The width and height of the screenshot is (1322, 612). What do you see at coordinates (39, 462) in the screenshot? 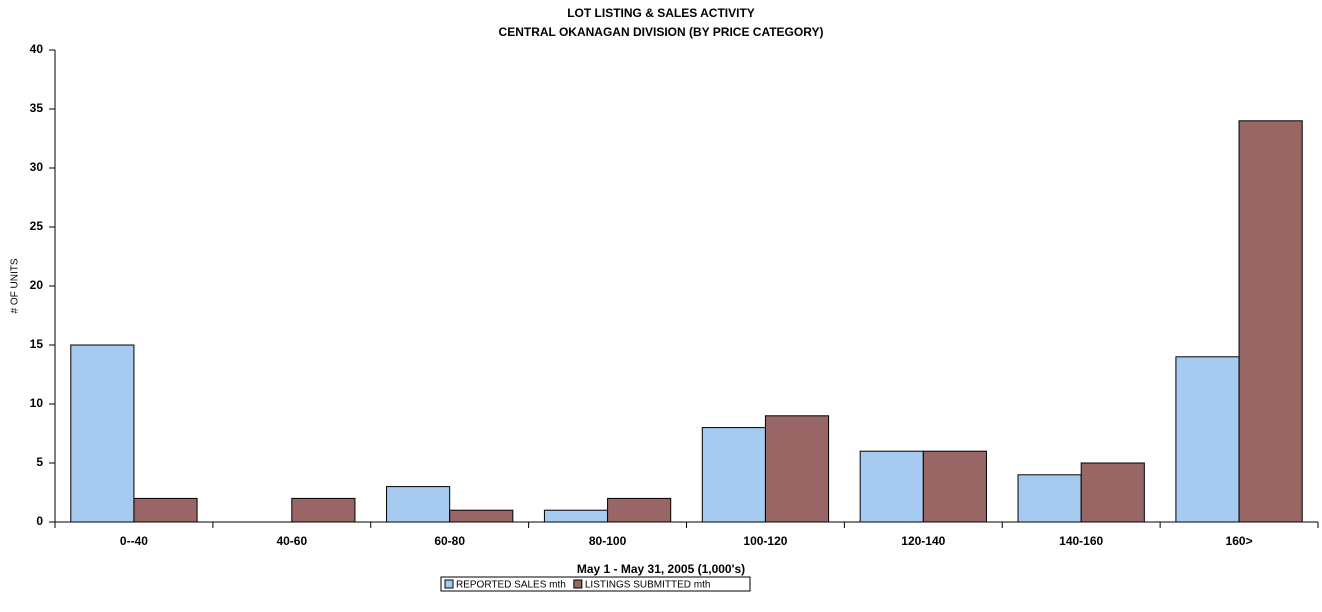
I see `y-tick-label: 5` at bounding box center [39, 462].